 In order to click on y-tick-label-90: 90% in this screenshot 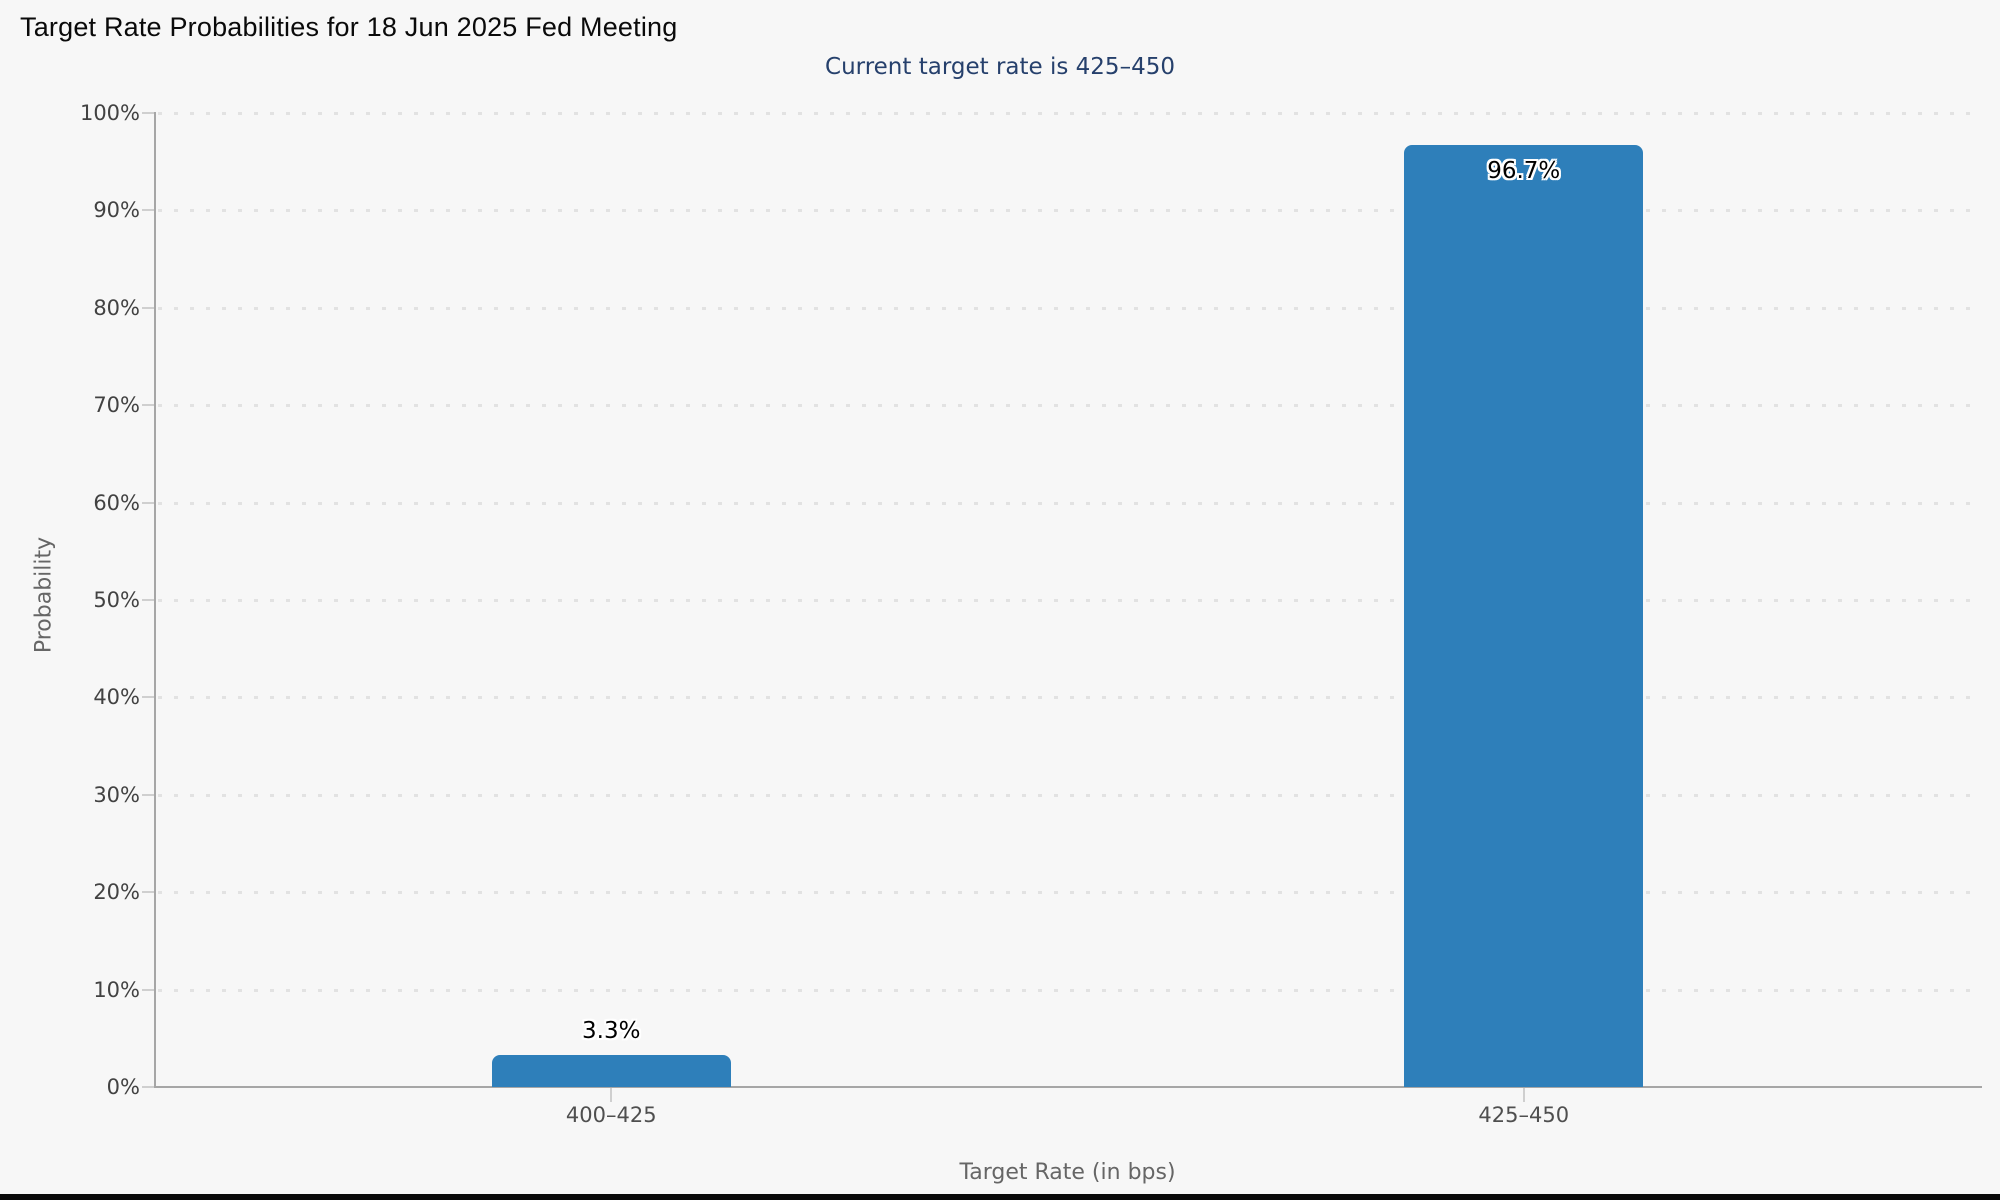, I will do `click(116, 210)`.